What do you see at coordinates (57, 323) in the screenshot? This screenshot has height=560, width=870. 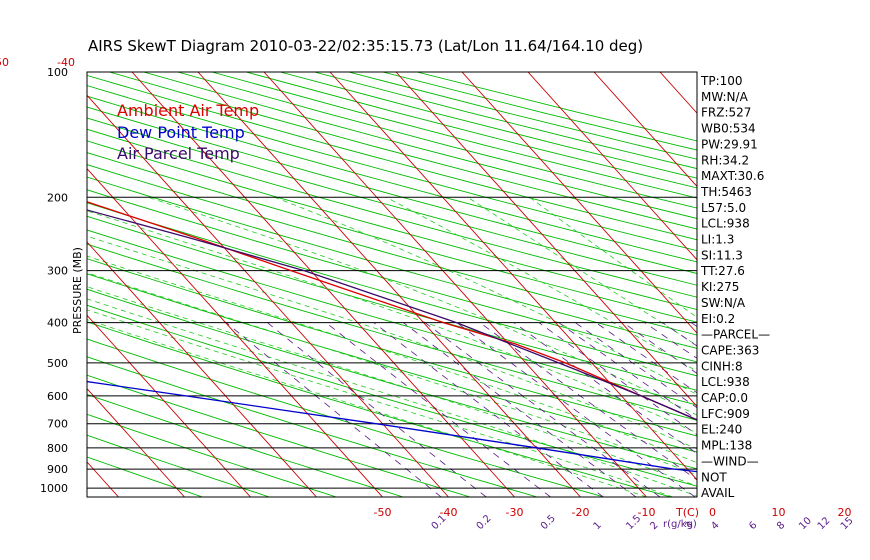 I see `pressure-tick-label: 400` at bounding box center [57, 323].